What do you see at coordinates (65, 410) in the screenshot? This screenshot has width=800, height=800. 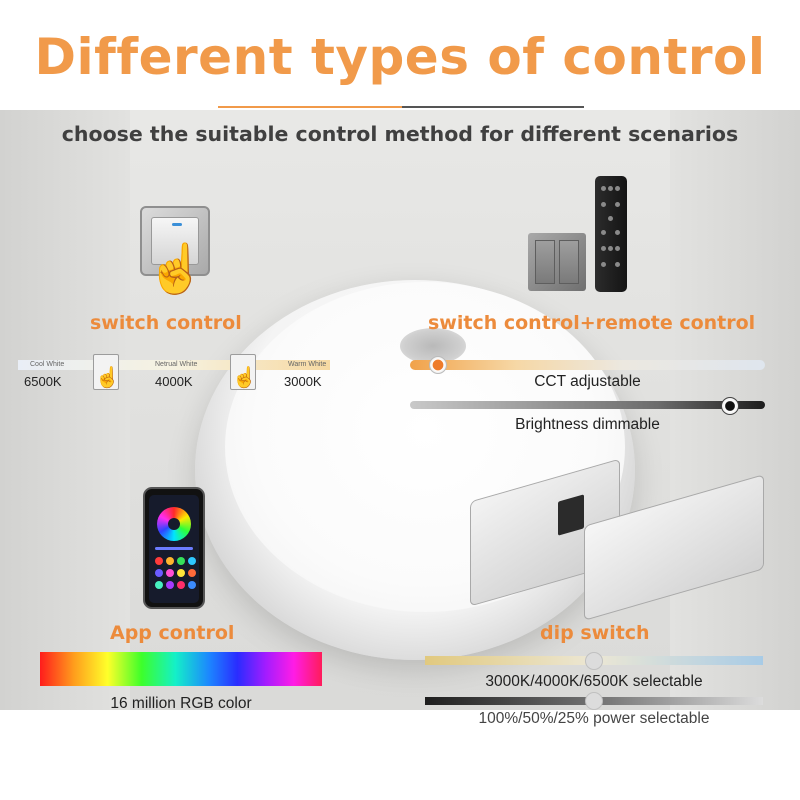 I see `wall-left` at bounding box center [65, 410].